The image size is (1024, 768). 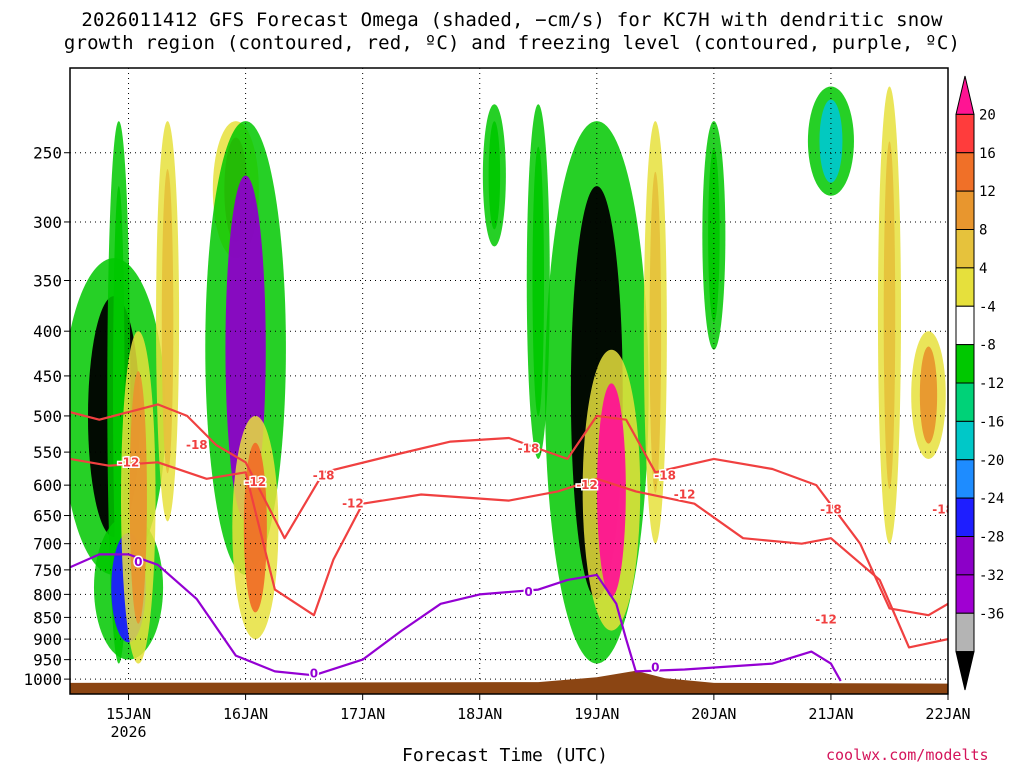 I want to click on x-tick-label: 16JAN, so click(x=245, y=714).